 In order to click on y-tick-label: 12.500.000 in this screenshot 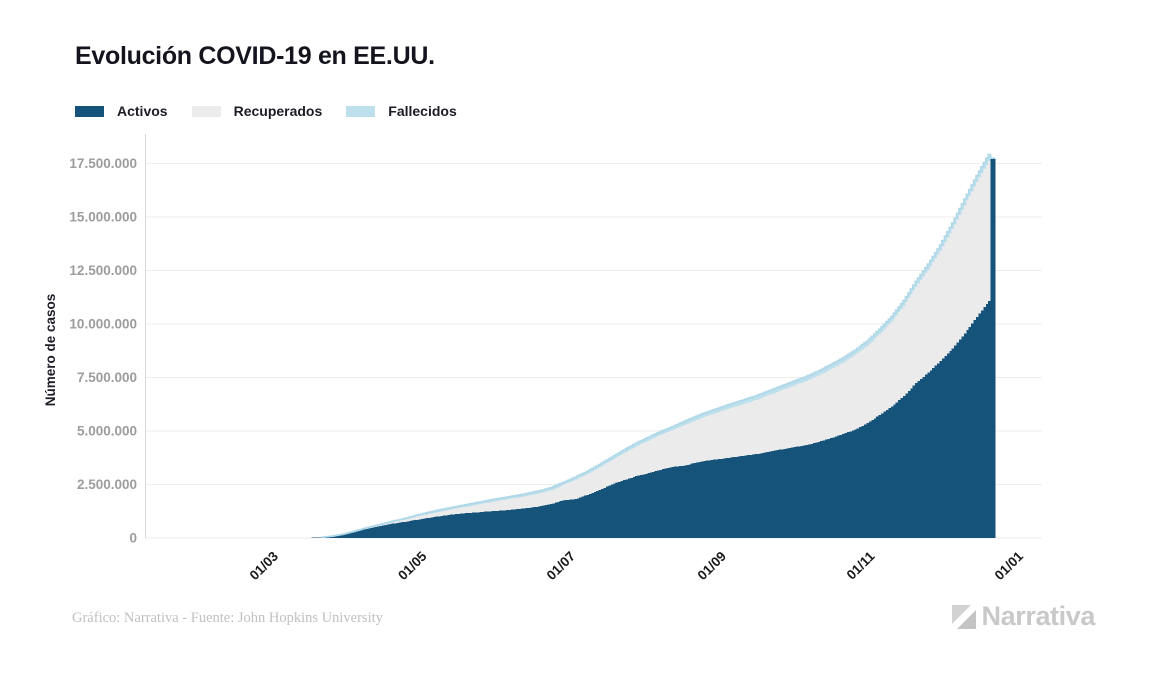, I will do `click(103, 270)`.